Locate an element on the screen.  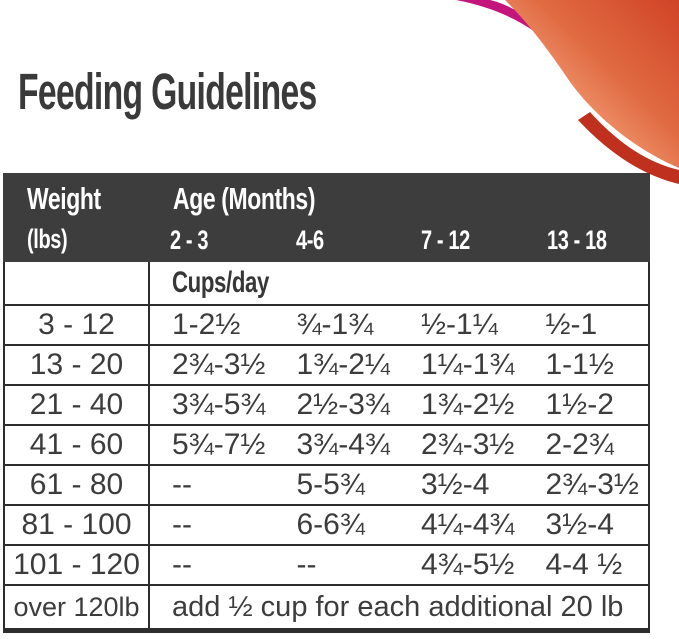
table-row: 21 - 40 3¾-5¾ 2½-3¾ 1¾-2½ 1½-2 is located at coordinates (326, 404).